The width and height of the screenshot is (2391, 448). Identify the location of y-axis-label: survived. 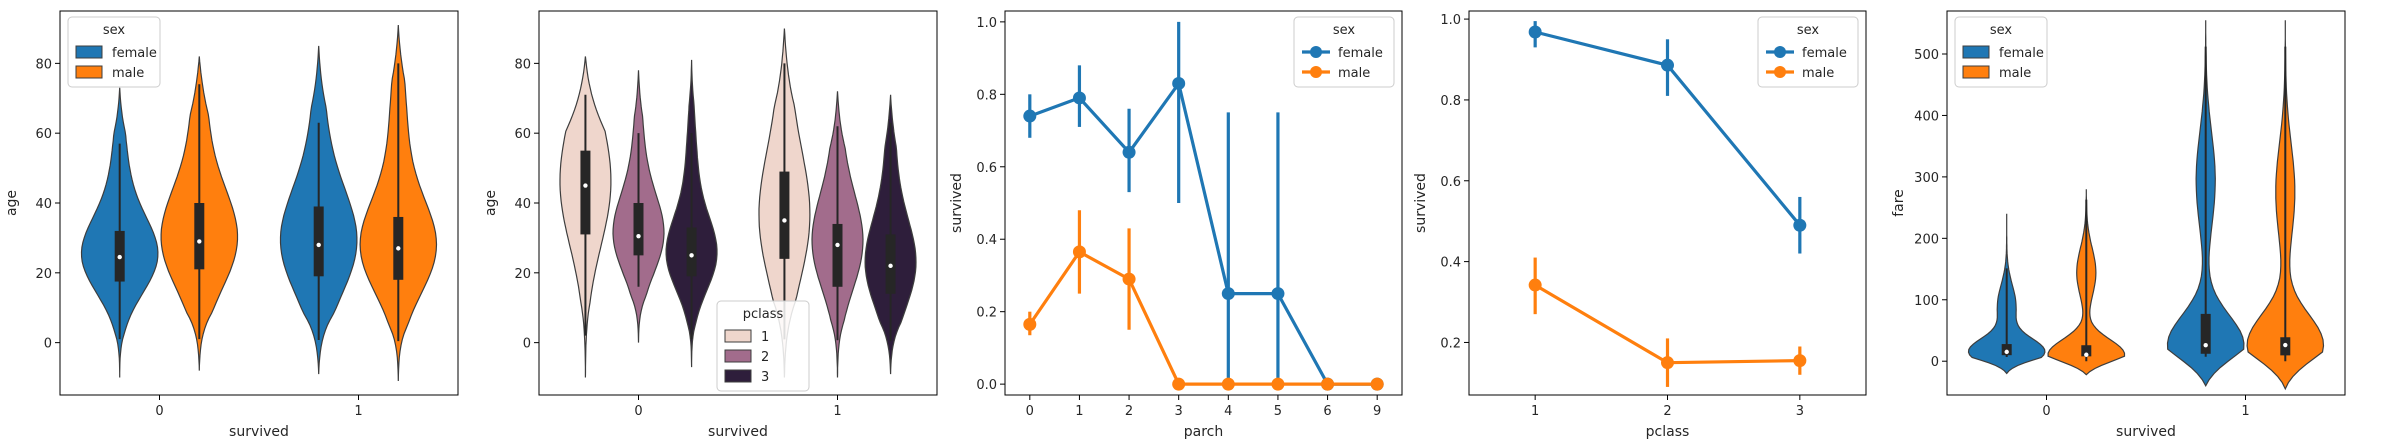
(957, 203).